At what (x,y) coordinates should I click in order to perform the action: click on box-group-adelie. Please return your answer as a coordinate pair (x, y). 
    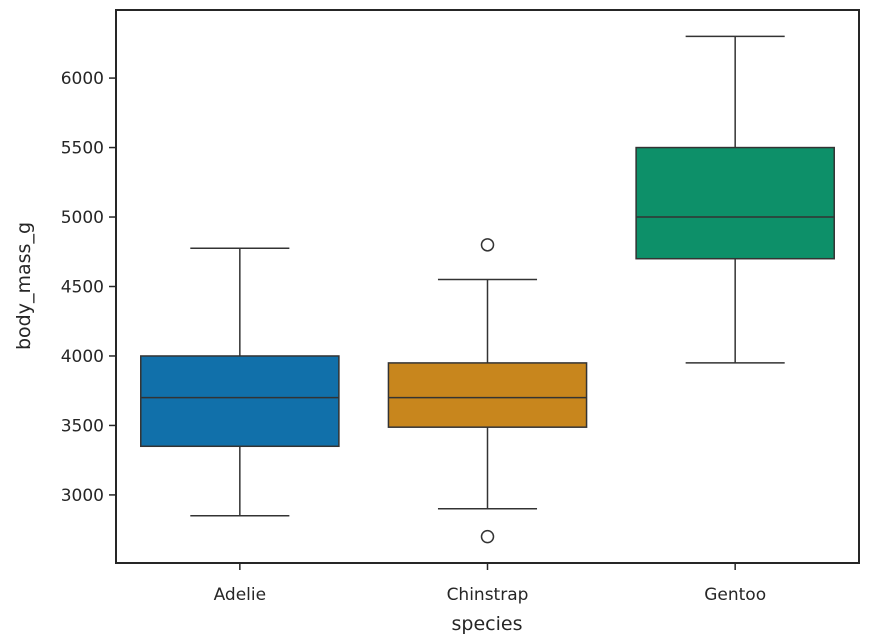
    Looking at the image, I should click on (240, 382).